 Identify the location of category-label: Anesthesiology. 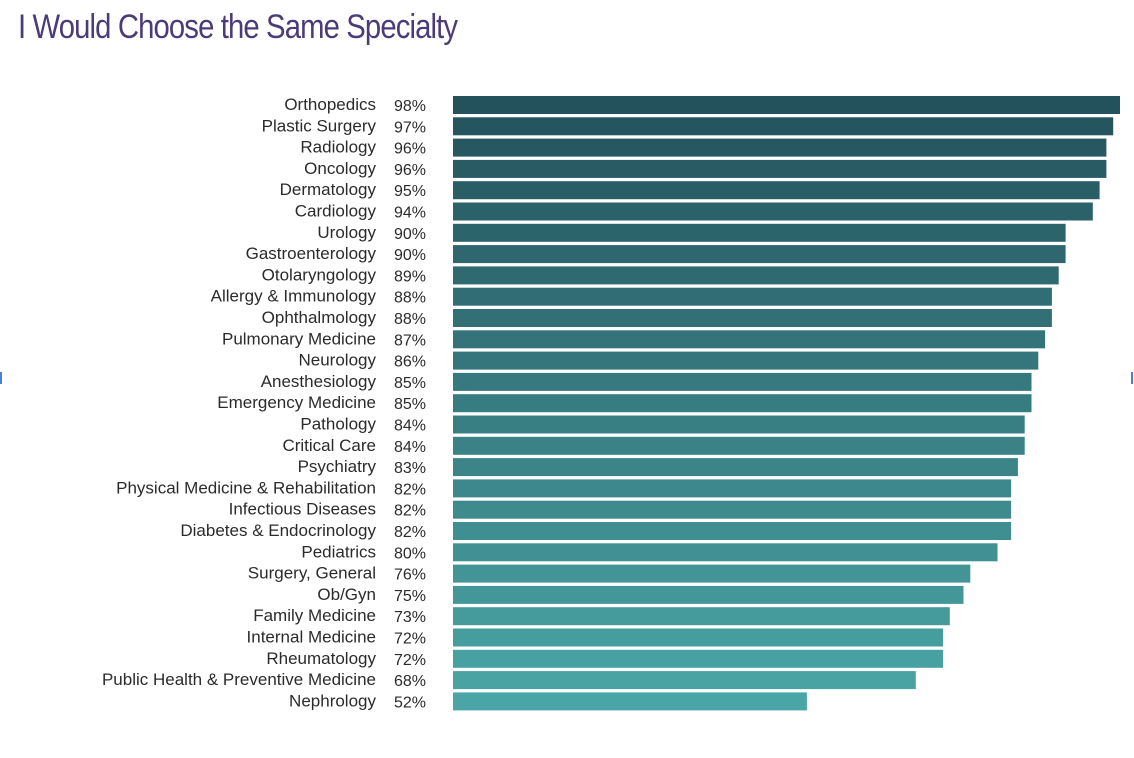
(319, 381).